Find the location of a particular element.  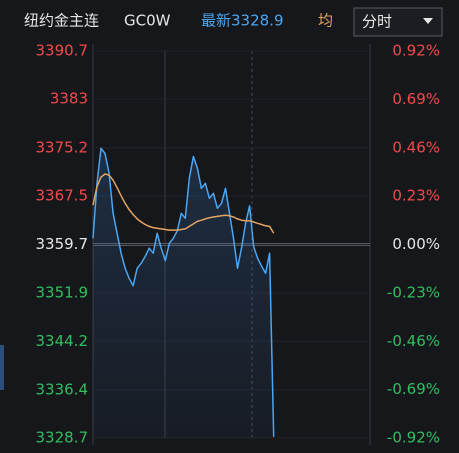

side-tab is located at coordinates (2, 367).